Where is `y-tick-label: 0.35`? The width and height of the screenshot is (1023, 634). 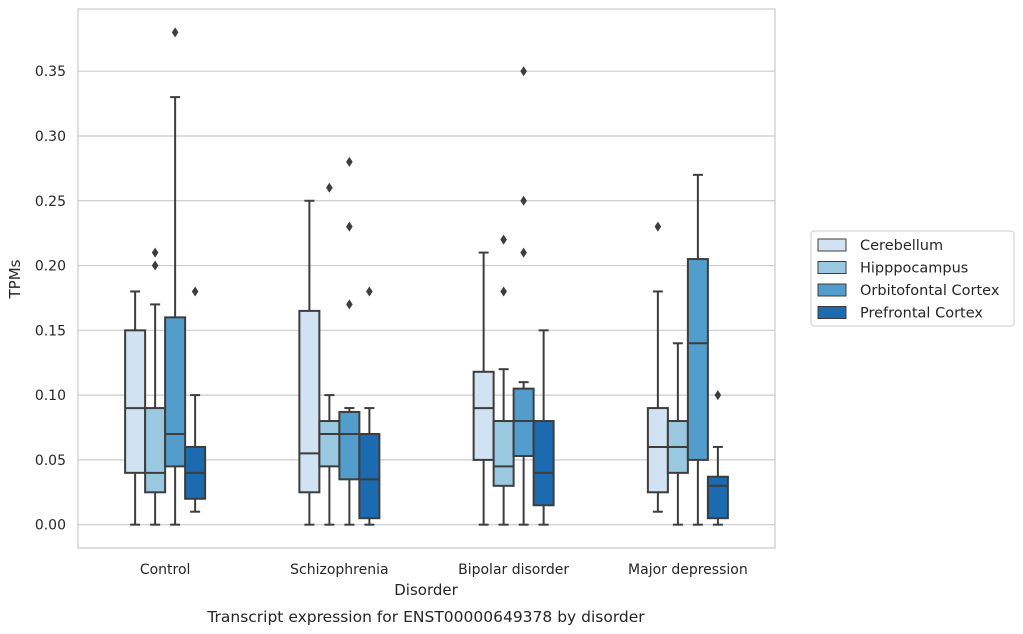
y-tick-label: 0.35 is located at coordinates (50, 72).